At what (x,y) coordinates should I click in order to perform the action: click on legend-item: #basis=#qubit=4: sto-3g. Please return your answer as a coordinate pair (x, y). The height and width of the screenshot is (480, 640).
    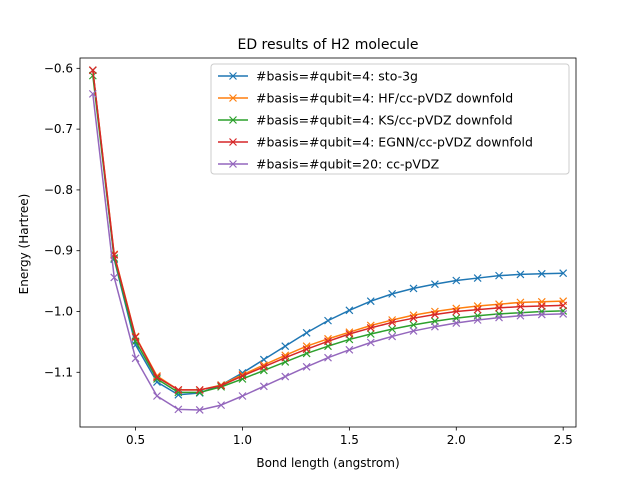
    Looking at the image, I should click on (318, 76).